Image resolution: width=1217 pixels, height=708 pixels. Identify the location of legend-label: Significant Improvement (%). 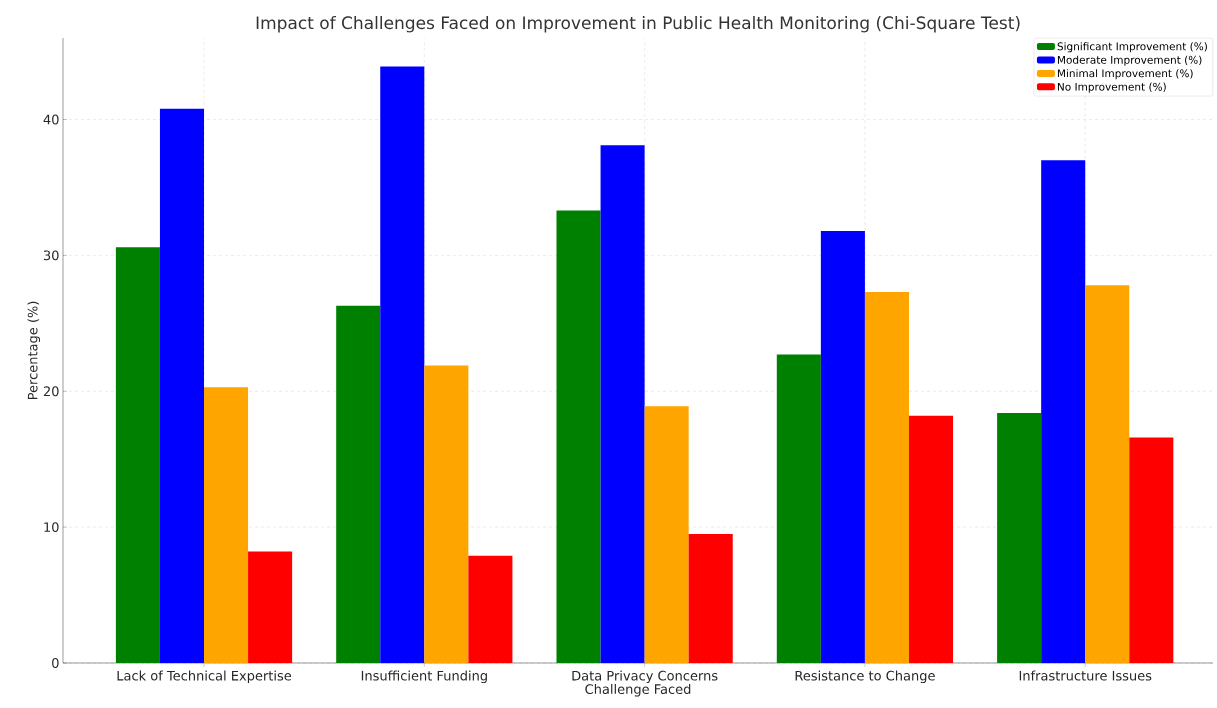
(1132, 47).